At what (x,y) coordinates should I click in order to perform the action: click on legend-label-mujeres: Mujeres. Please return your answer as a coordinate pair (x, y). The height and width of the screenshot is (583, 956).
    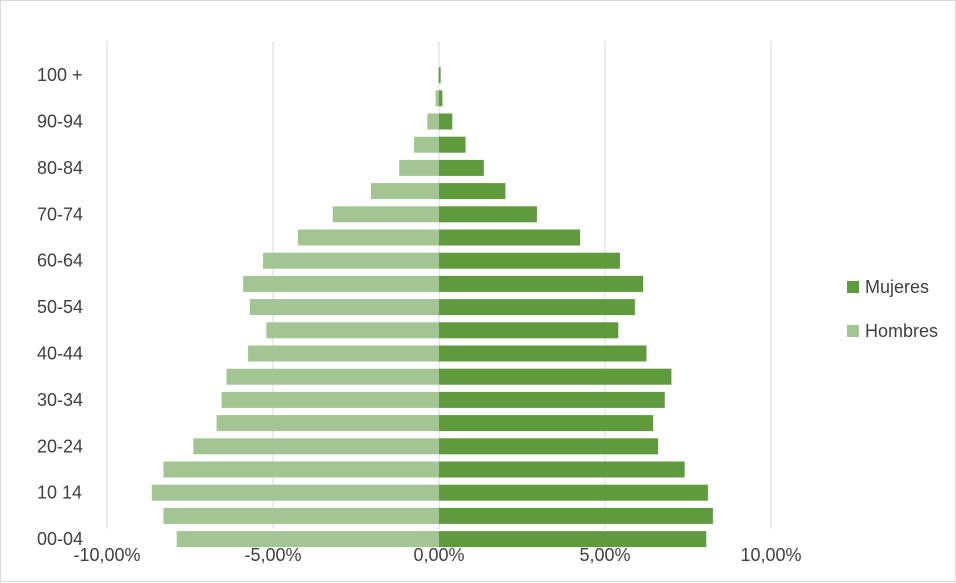
    Looking at the image, I should click on (897, 286).